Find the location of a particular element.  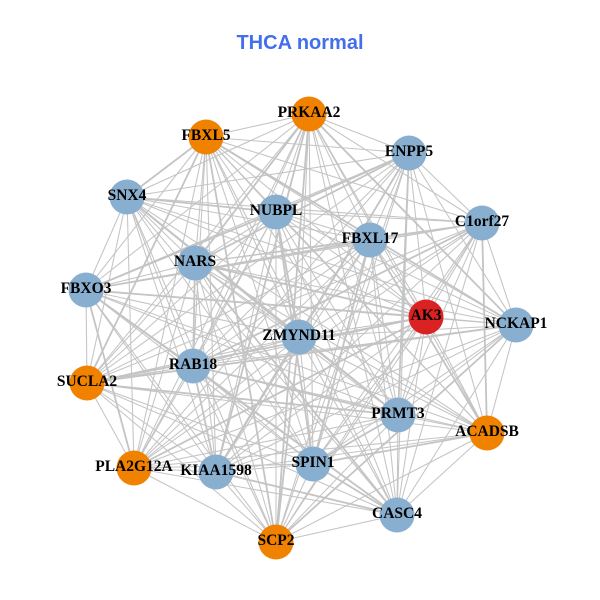

network-node-NCKAP1 is located at coordinates (516, 325).